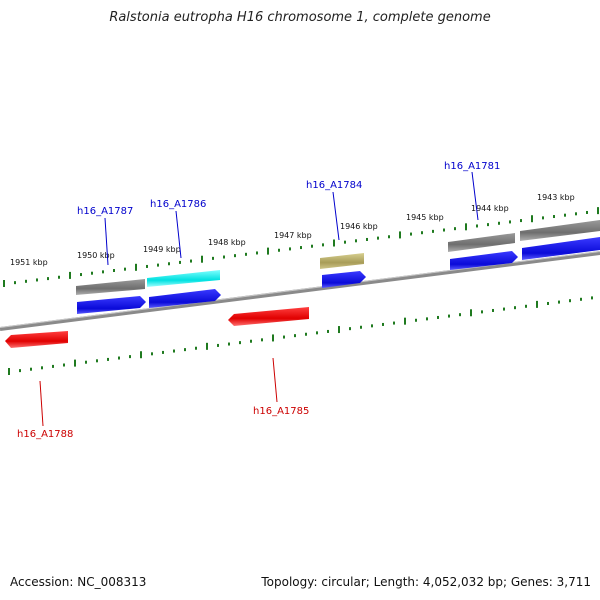 This screenshot has height=600, width=600. Describe the element at coordinates (490, 208) in the screenshot. I see `kbp-label: 1944 kbp` at that location.